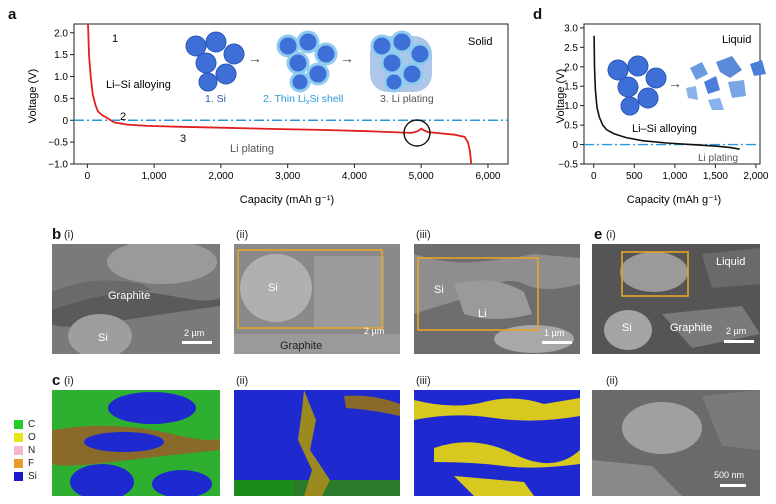 This screenshot has height=504, width=776. Describe the element at coordinates (571, 28) in the screenshot. I see `y-tick-label: 3.0` at that location.